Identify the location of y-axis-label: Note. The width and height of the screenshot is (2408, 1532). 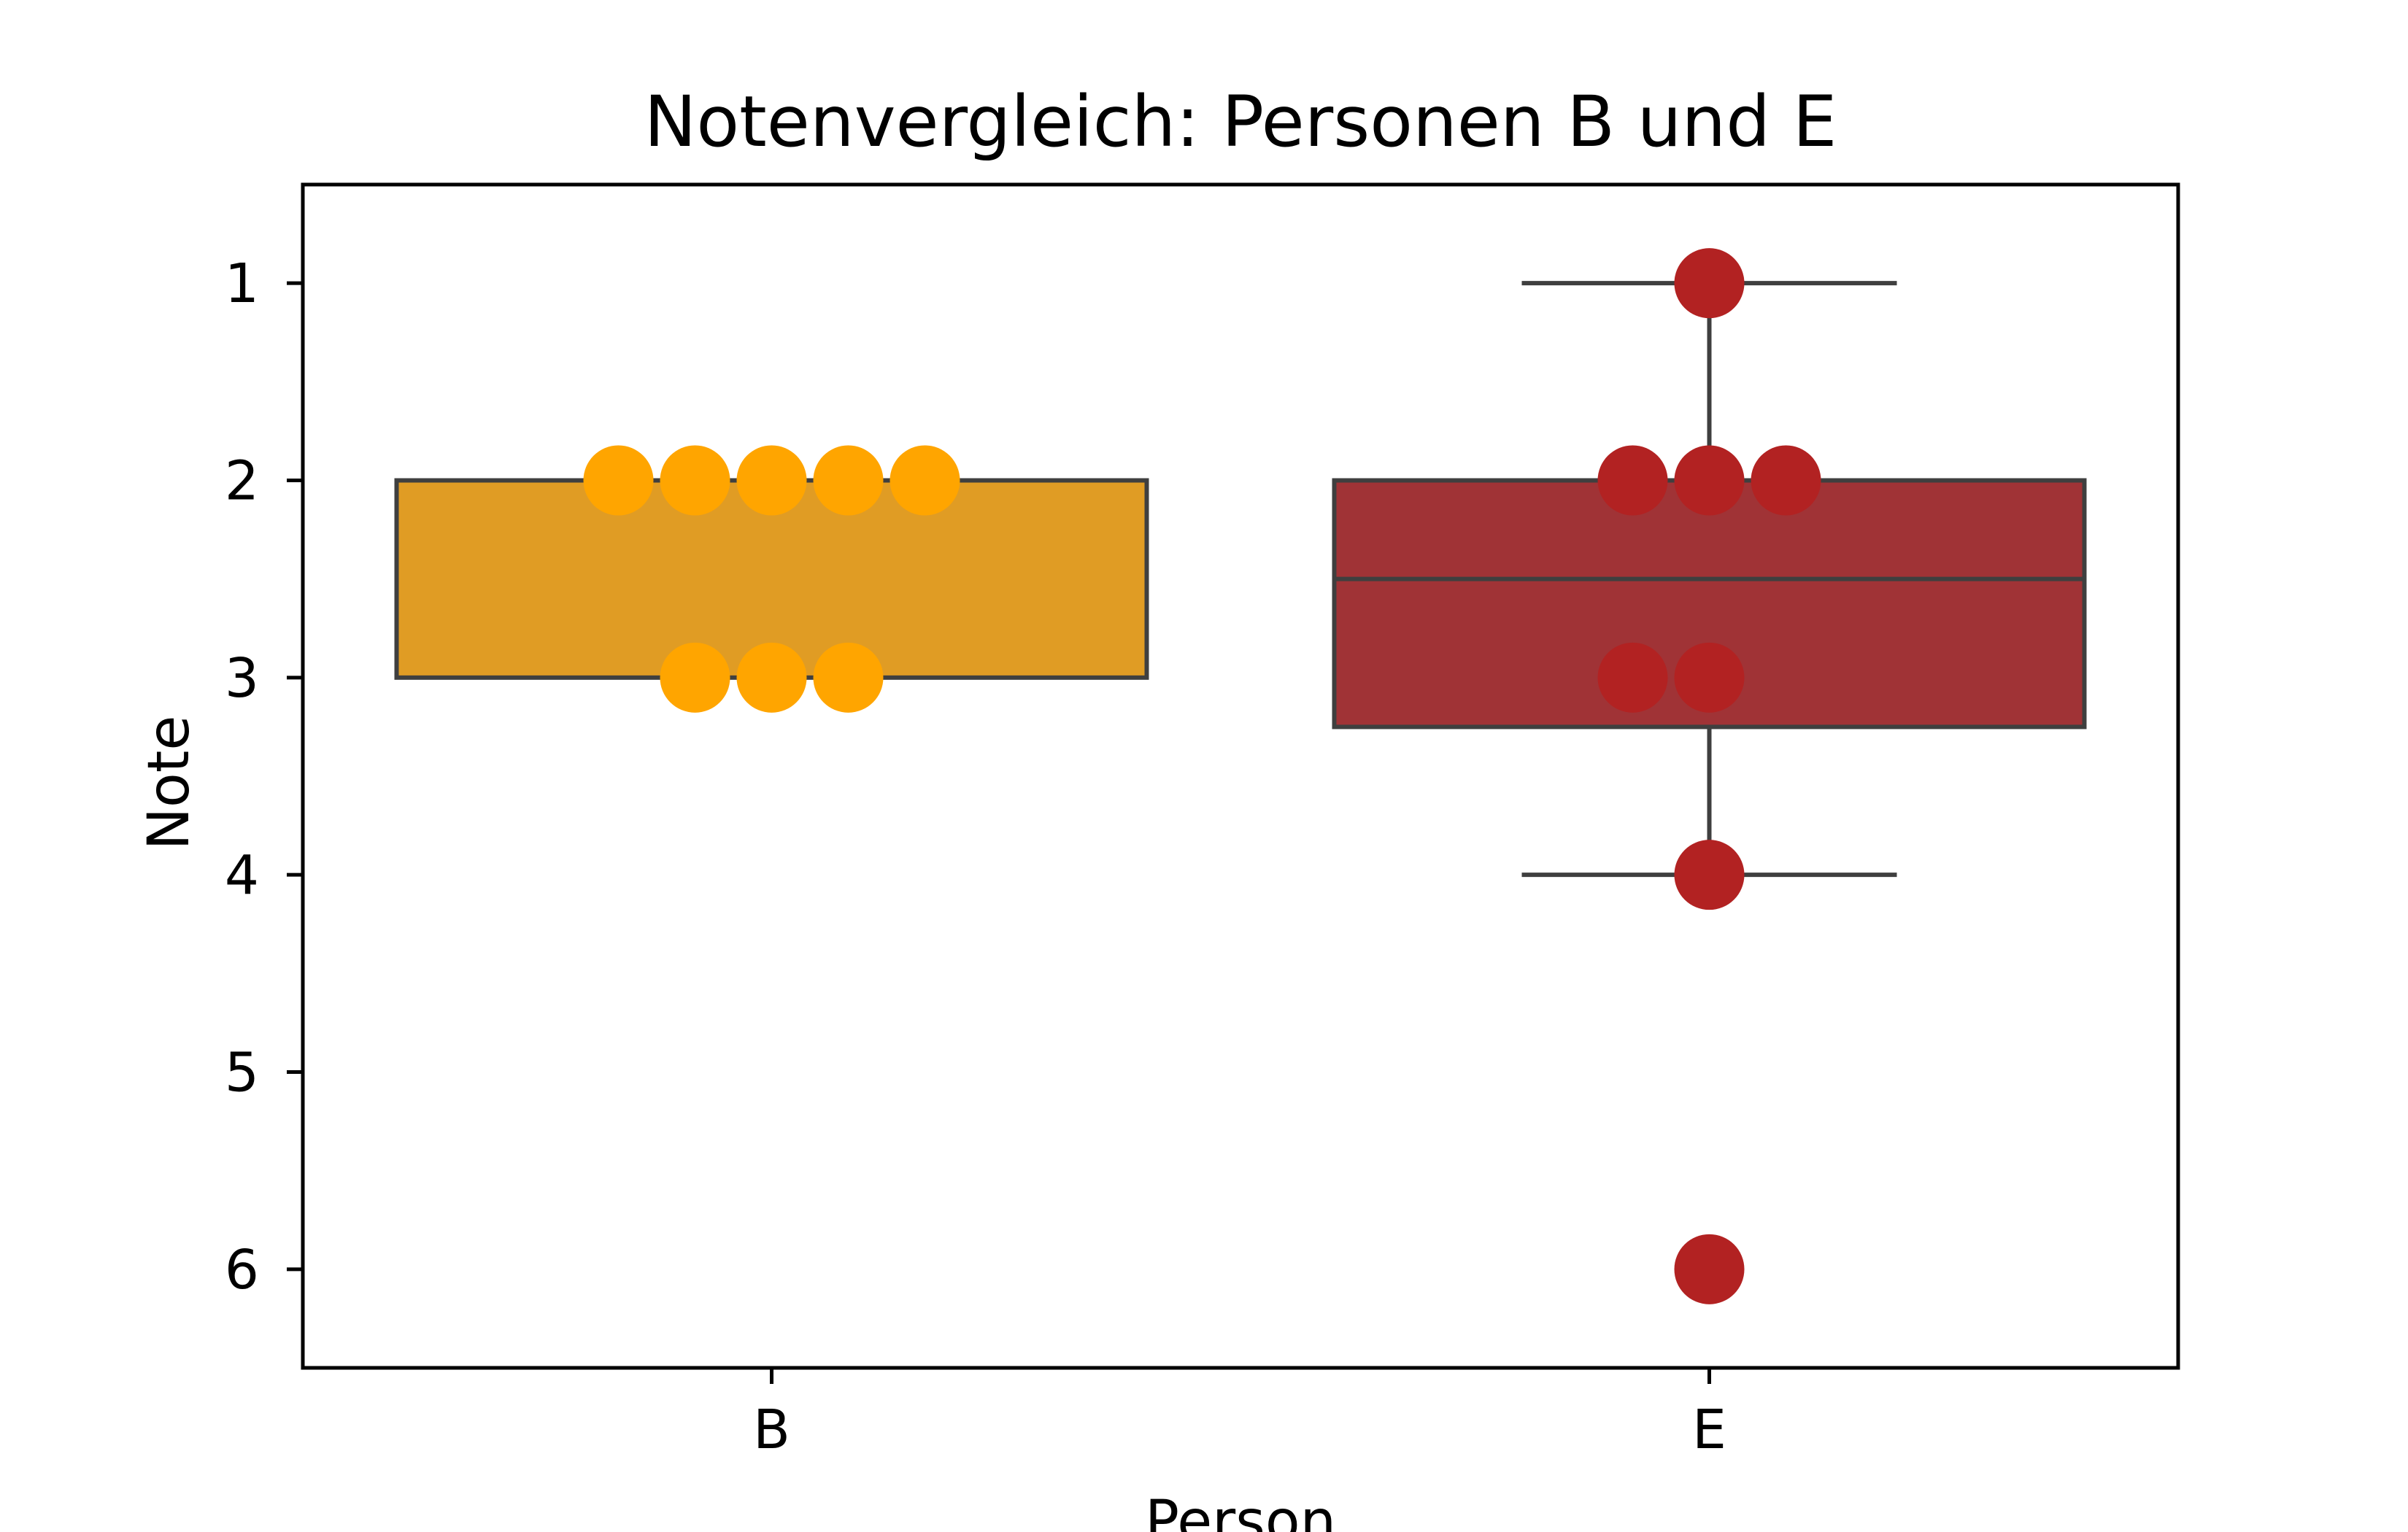
(169, 783).